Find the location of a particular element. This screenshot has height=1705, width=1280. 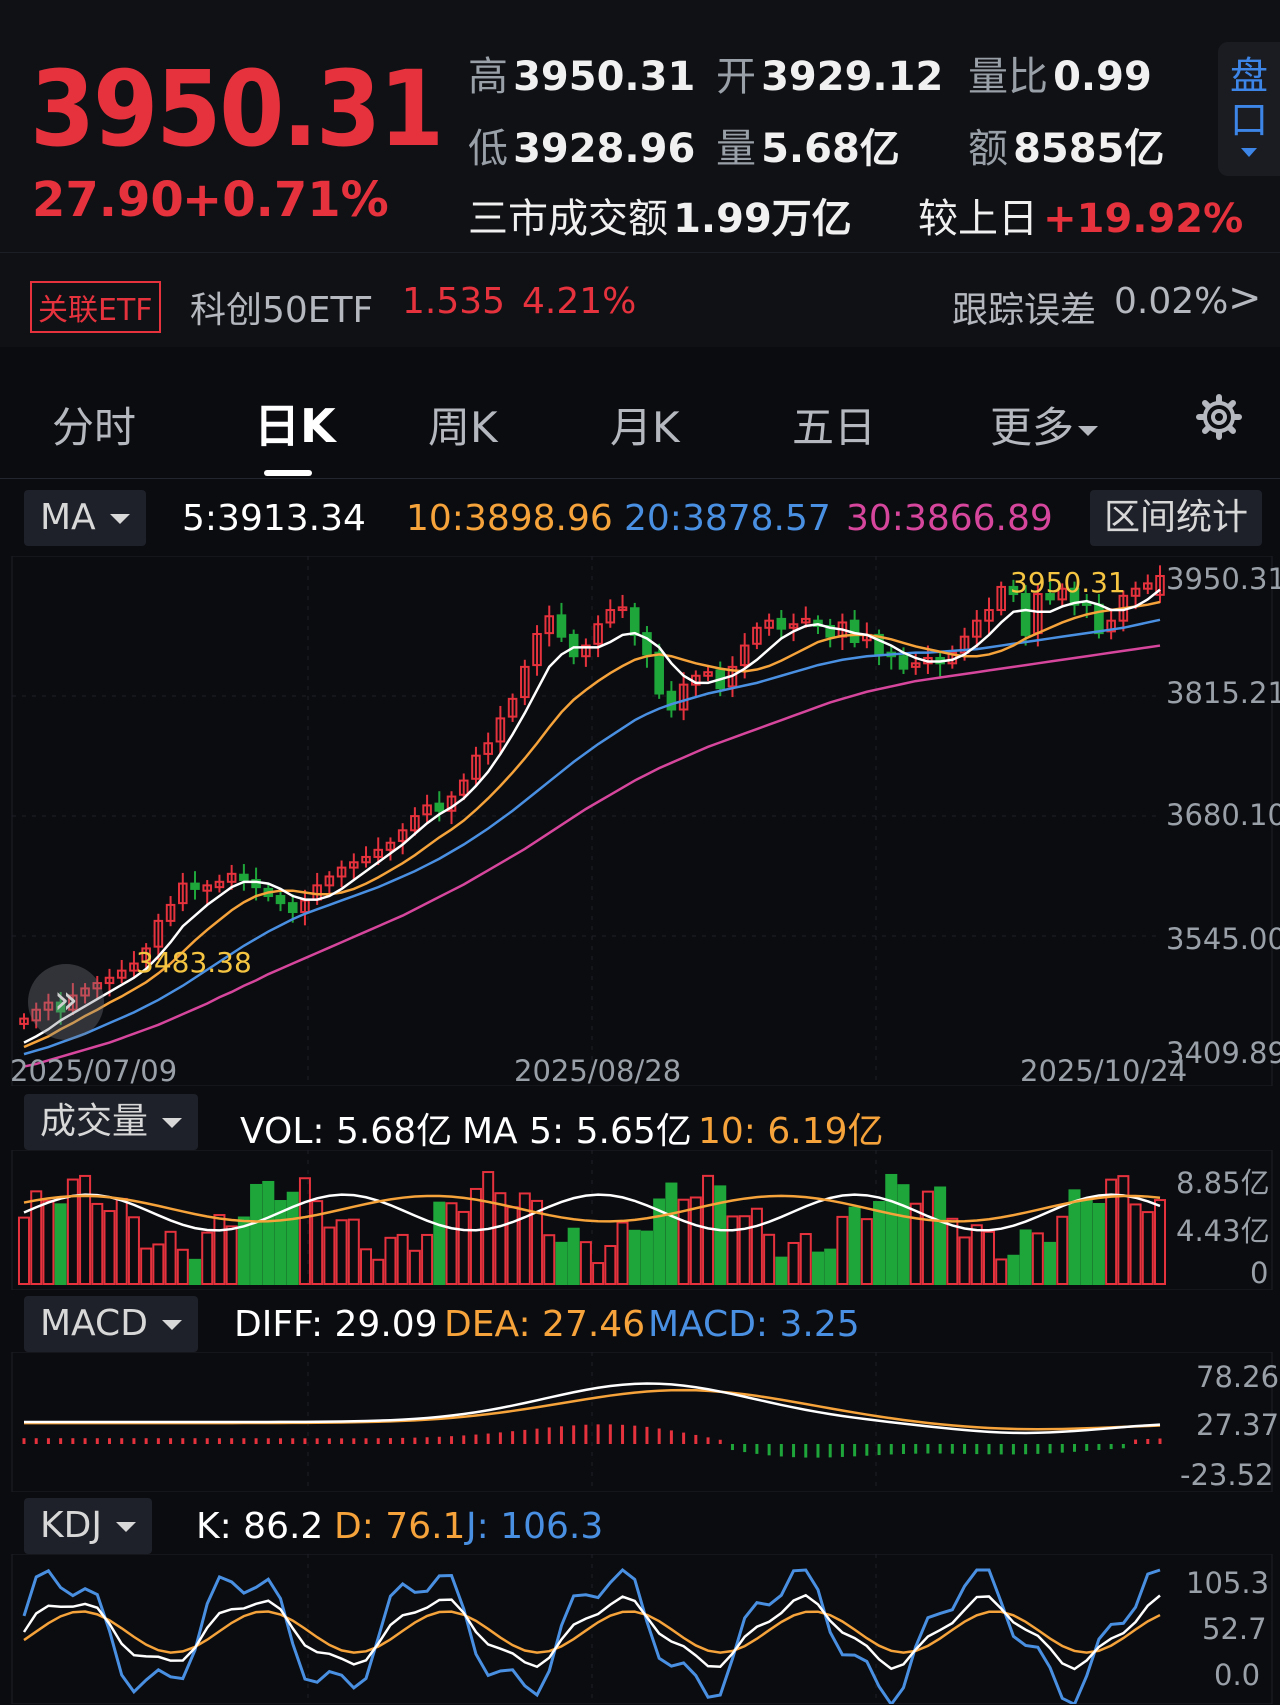

ma20-value: 20:3878.57 is located at coordinates (727, 518).